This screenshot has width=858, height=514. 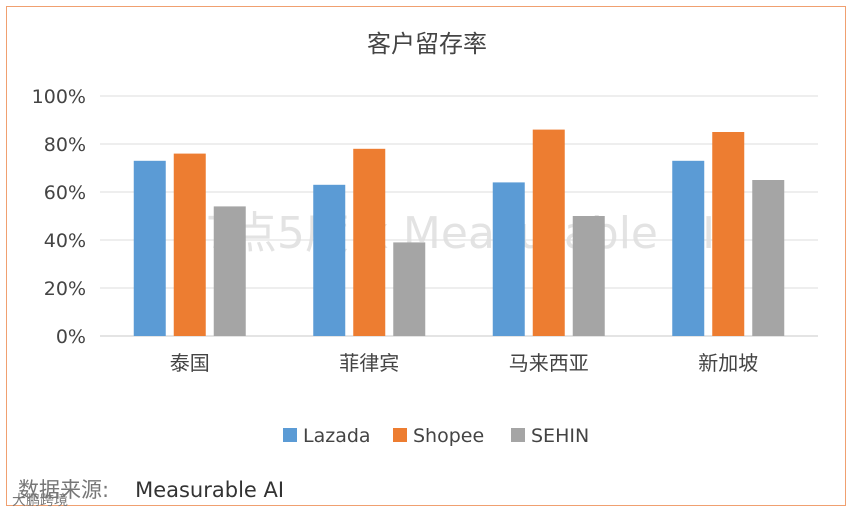 What do you see at coordinates (40, 501) in the screenshot?
I see `weibo-watermark: 大鹏跨境` at bounding box center [40, 501].